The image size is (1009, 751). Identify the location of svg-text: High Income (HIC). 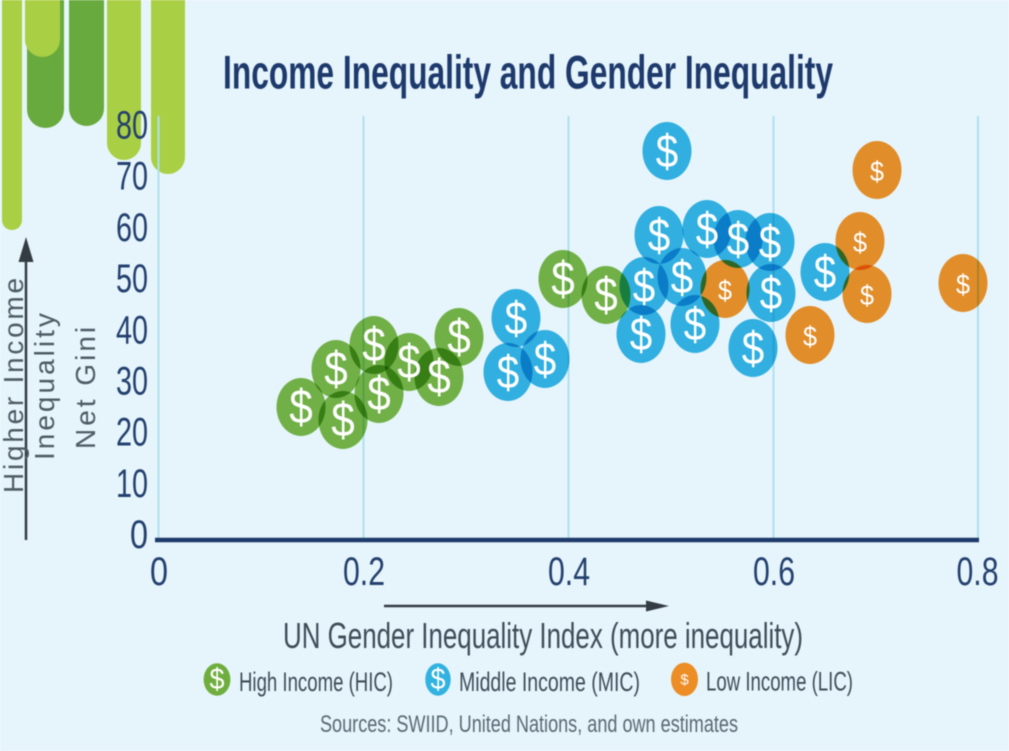
(316, 682).